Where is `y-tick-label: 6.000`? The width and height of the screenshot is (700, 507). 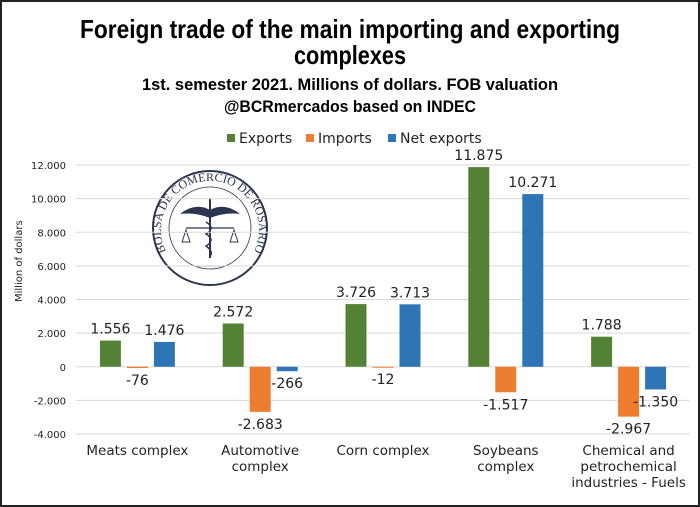 y-tick-label: 6.000 is located at coordinates (51, 267).